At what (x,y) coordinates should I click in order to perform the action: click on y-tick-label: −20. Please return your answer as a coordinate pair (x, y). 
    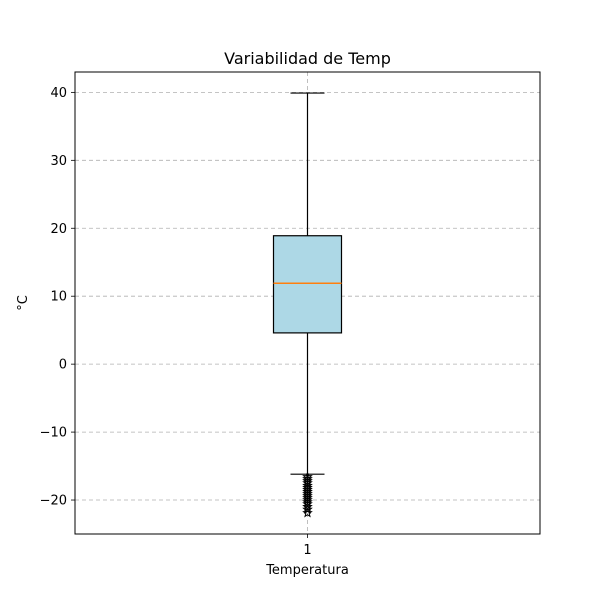
    Looking at the image, I should click on (53, 501).